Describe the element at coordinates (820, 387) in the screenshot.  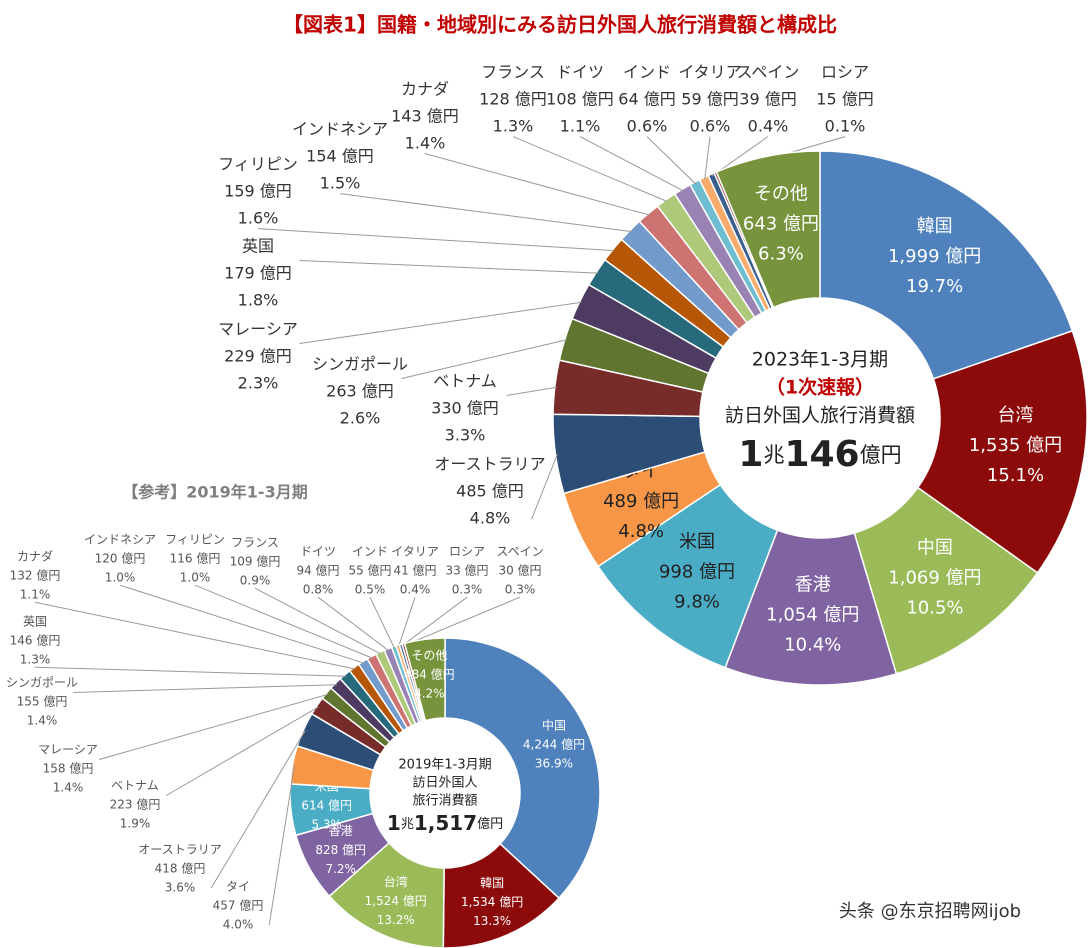
I see `center-label: （1次速報）` at that location.